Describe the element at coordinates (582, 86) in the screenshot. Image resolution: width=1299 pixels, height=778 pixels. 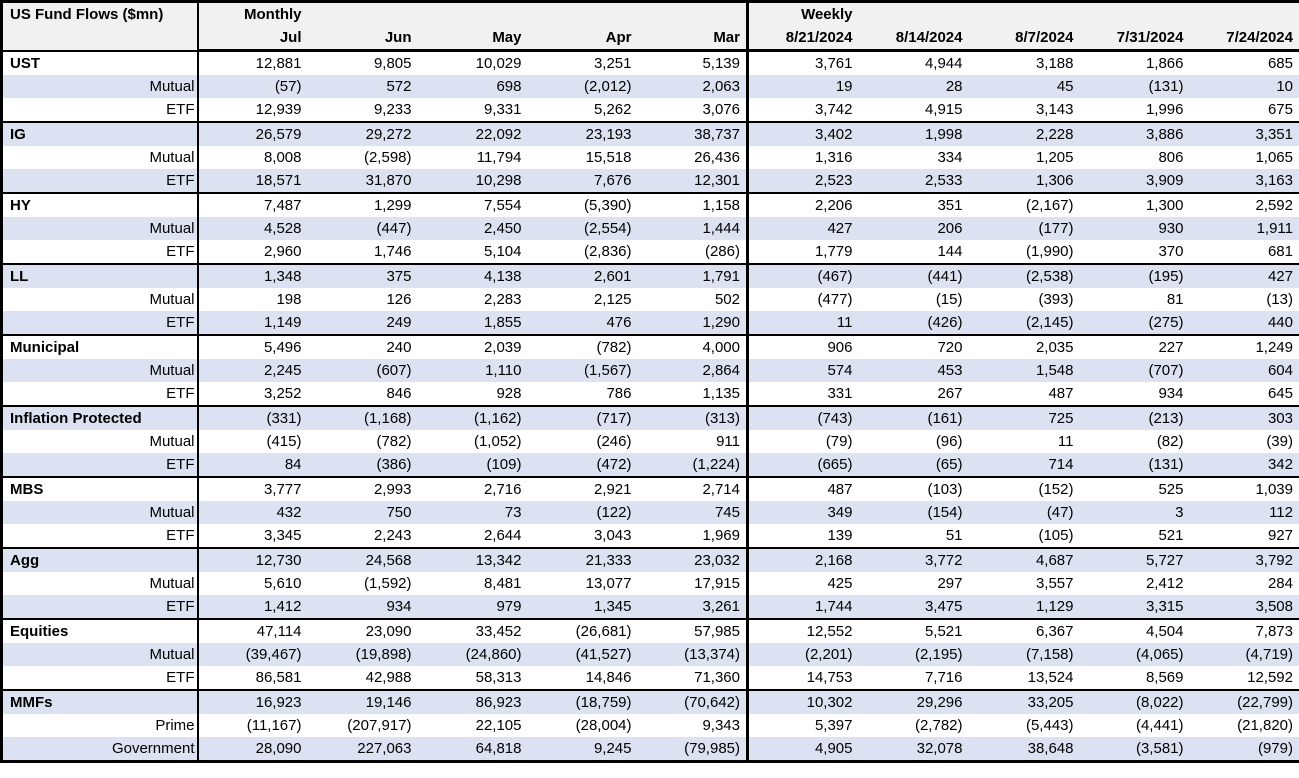
I see `value-cell: (2,012)` at that location.